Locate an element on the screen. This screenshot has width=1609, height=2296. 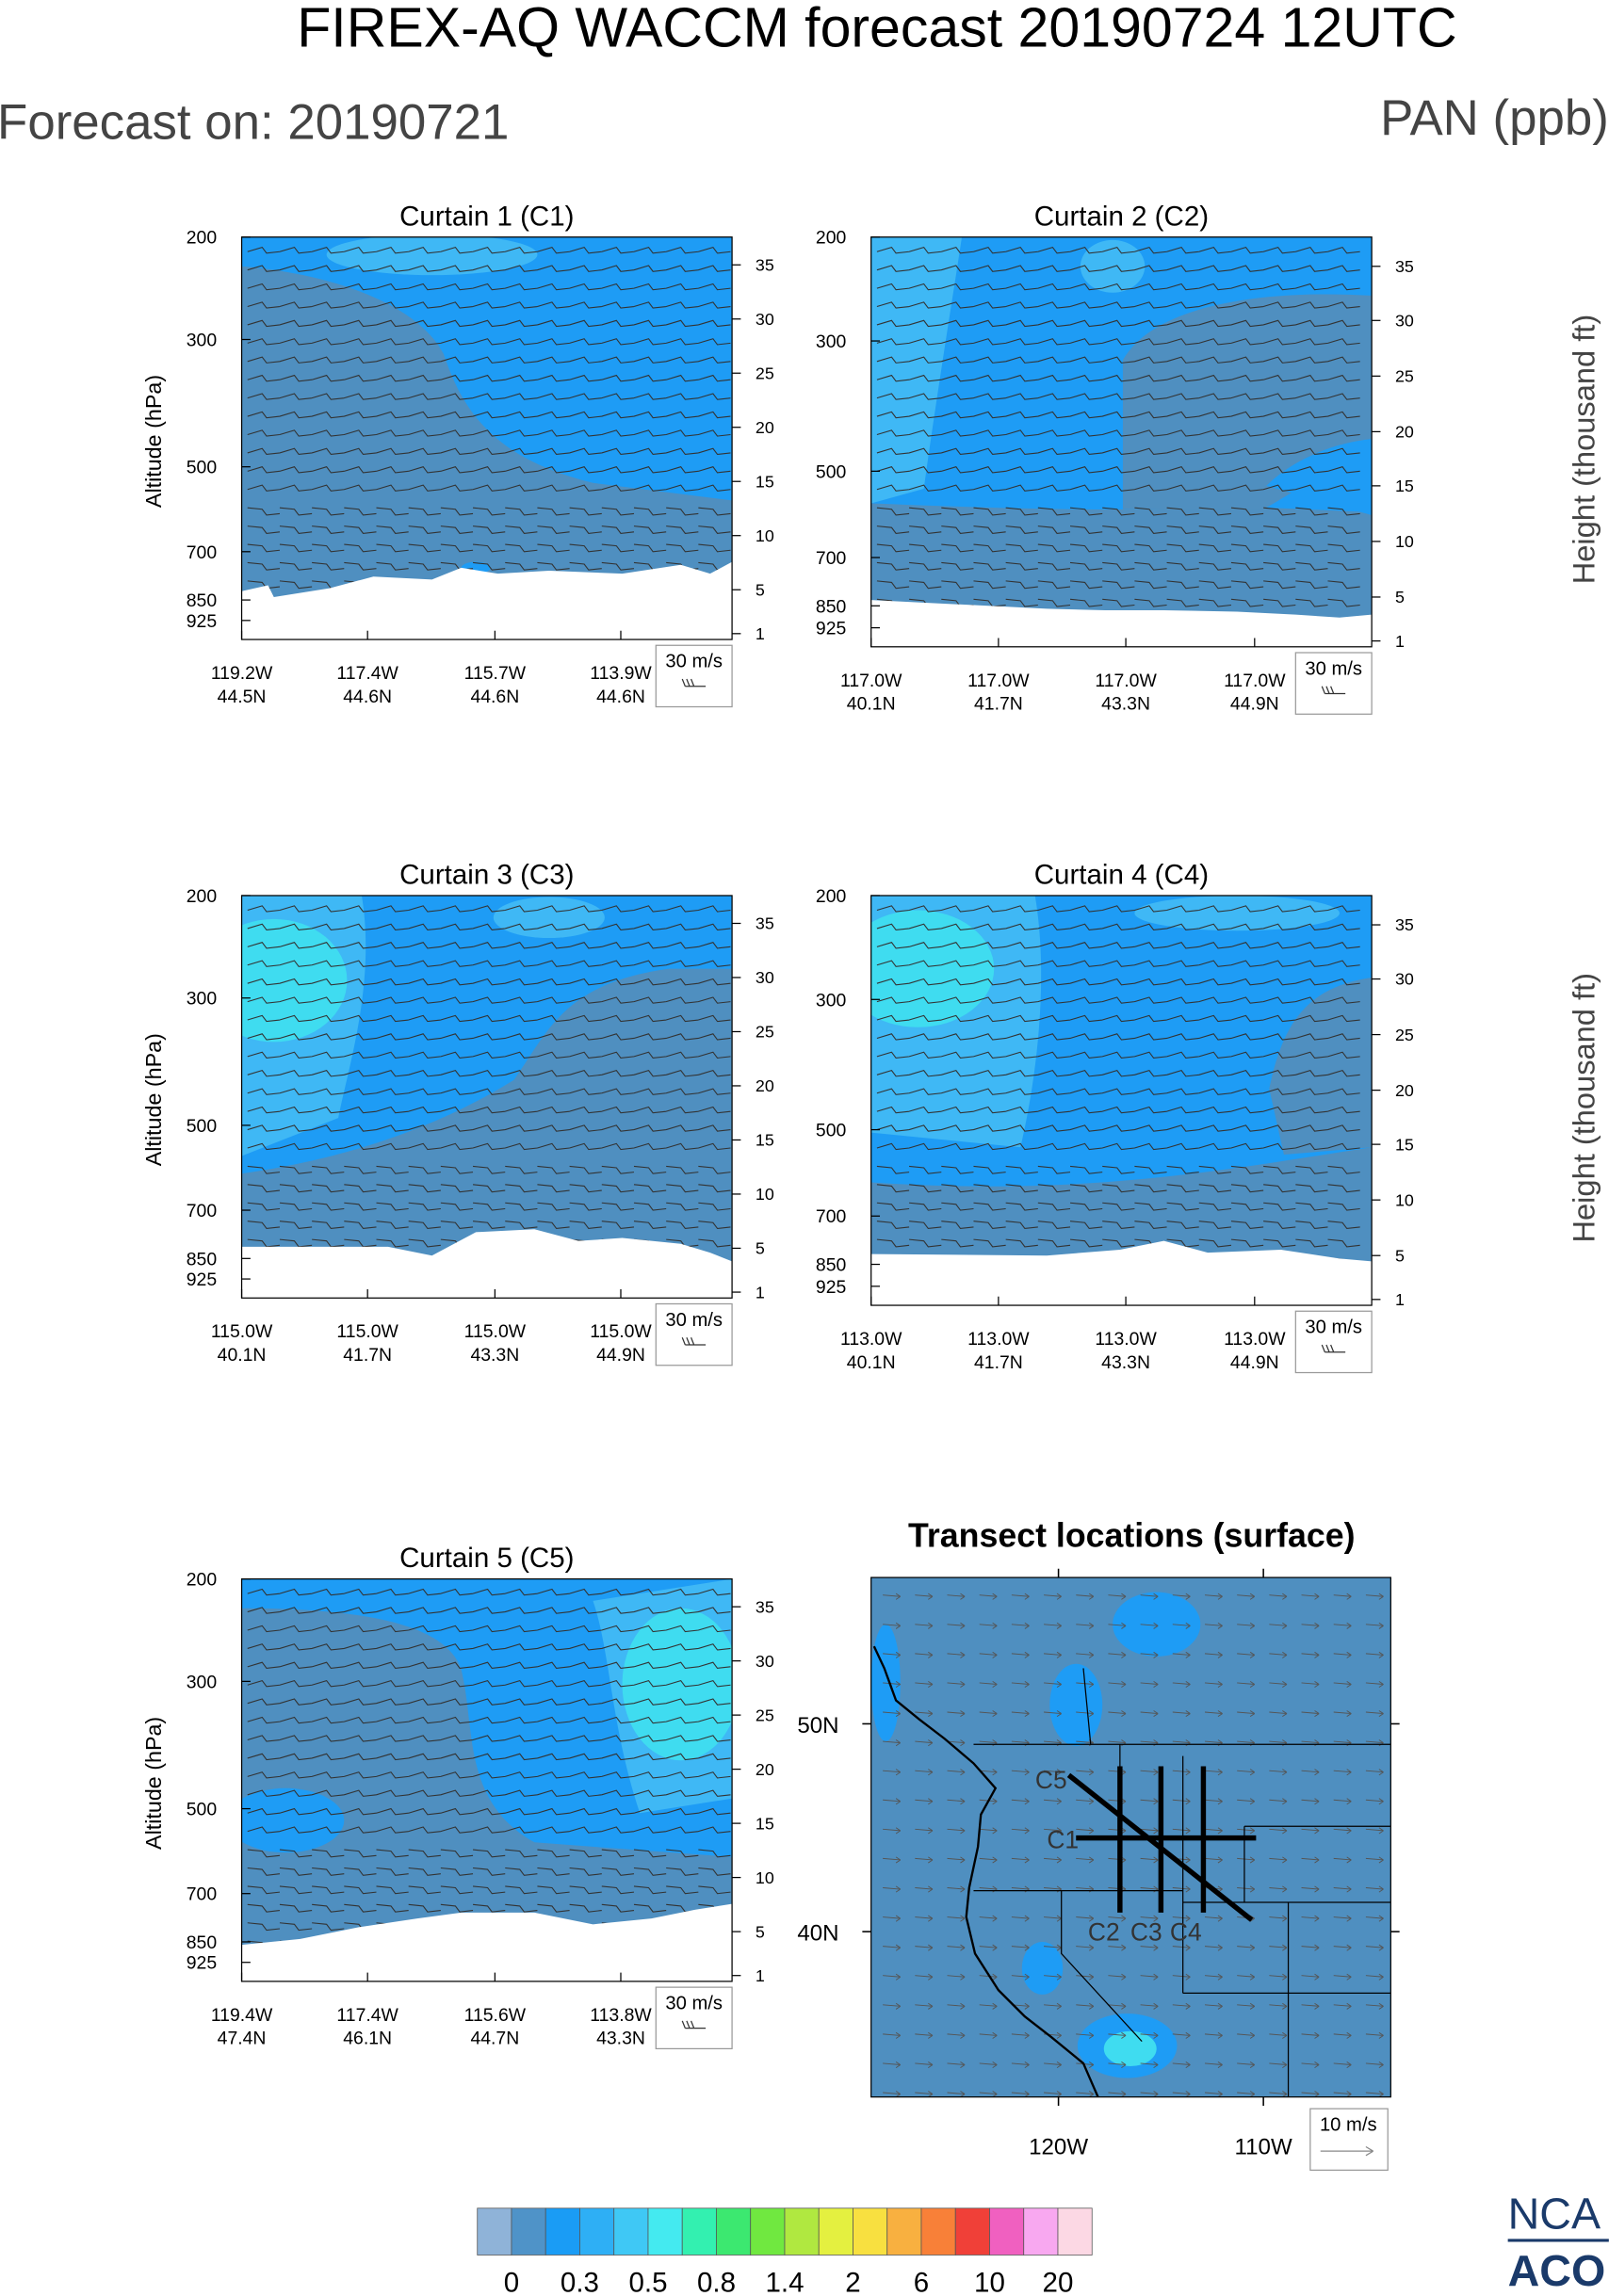
x-tick-label: 44.9N is located at coordinates (620, 1355).